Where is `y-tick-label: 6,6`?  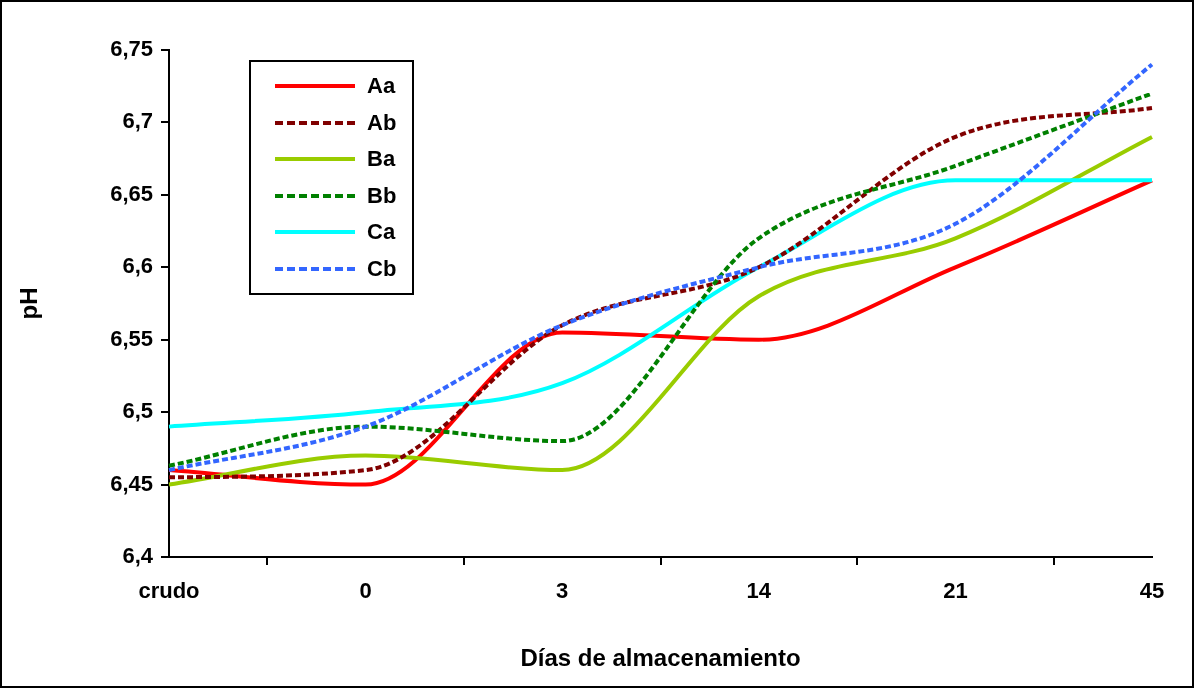
y-tick-label: 6,6 is located at coordinates (137, 266).